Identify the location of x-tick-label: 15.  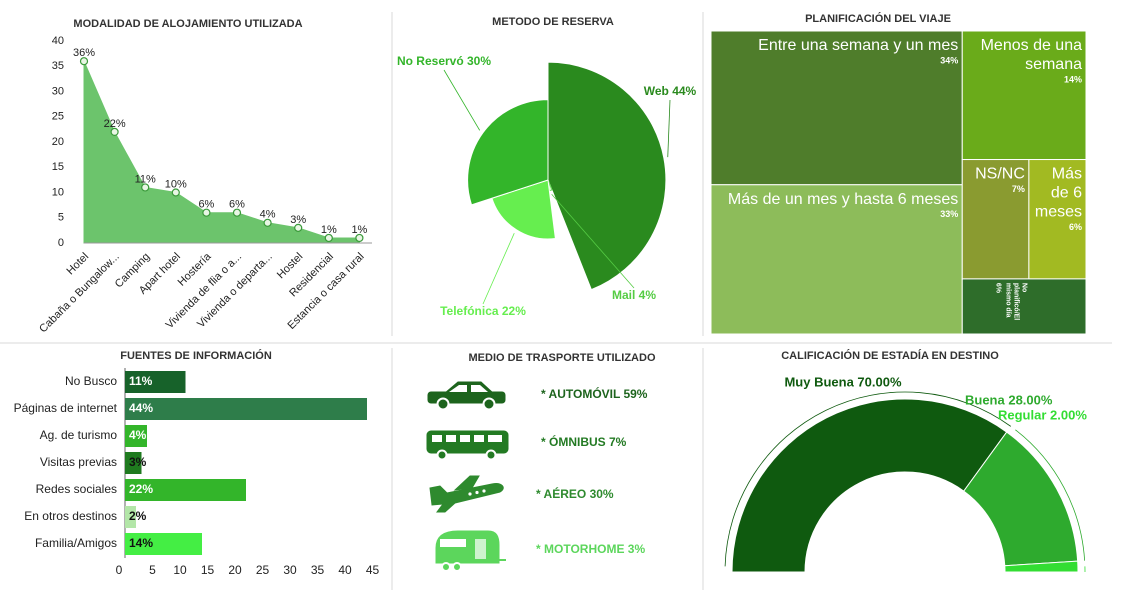
(208, 570).